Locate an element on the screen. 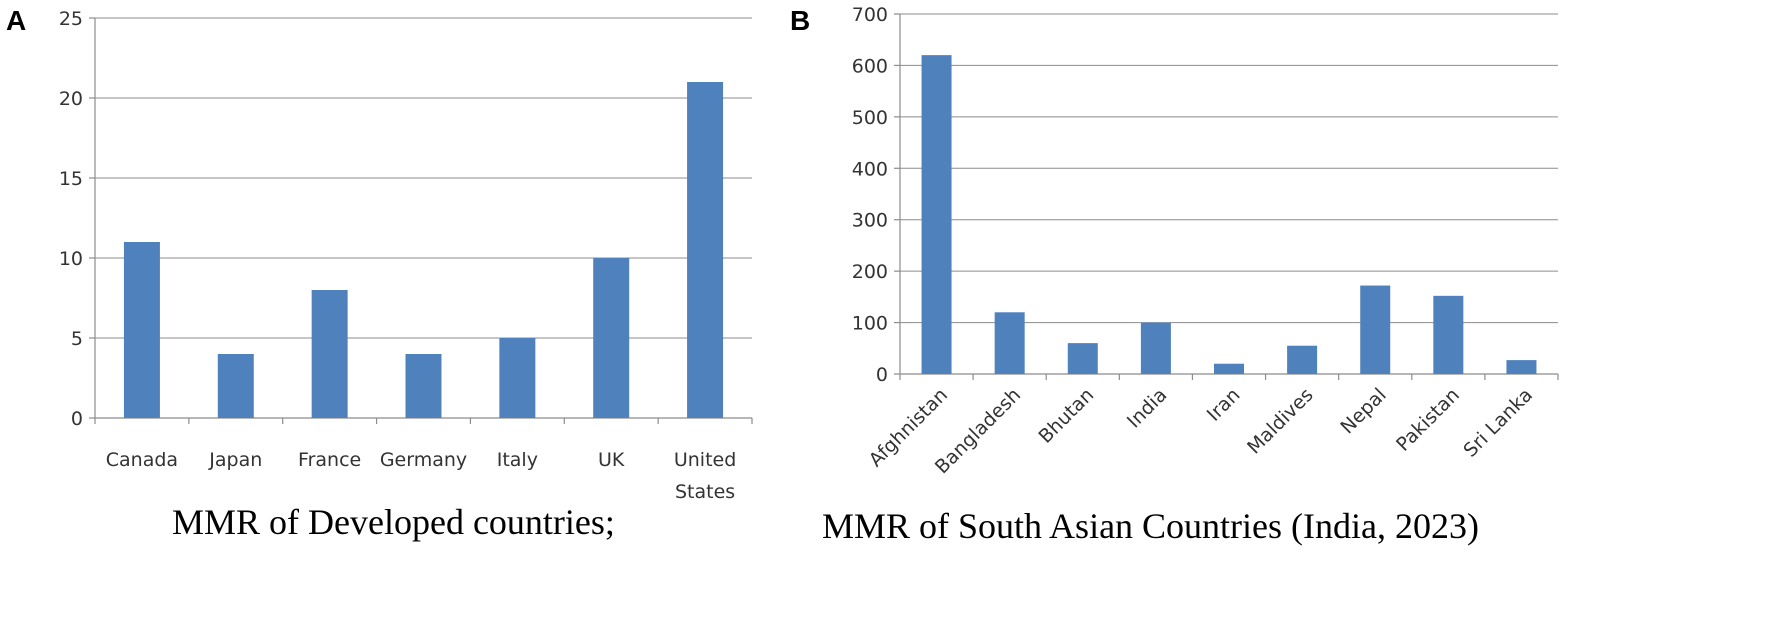 The height and width of the screenshot is (625, 1772). y-tick-label-b-0: 0 is located at coordinates (882, 375).